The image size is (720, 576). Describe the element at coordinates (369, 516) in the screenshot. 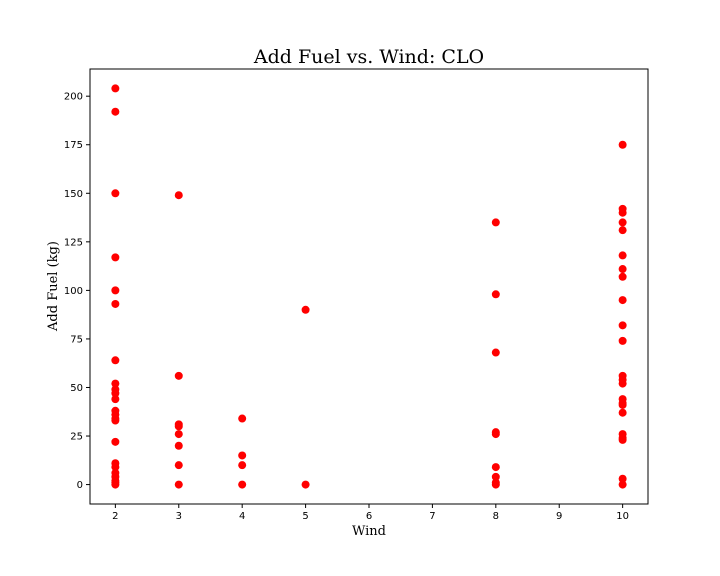

I see `x-tick-label: 6` at that location.